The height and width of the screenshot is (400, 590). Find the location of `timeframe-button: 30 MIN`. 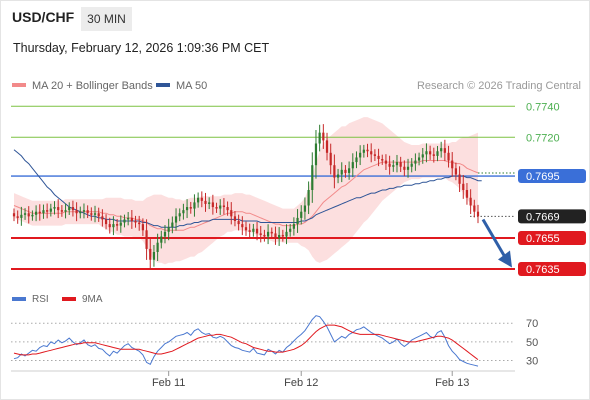

timeframe-button: 30 MIN is located at coordinates (106, 19).